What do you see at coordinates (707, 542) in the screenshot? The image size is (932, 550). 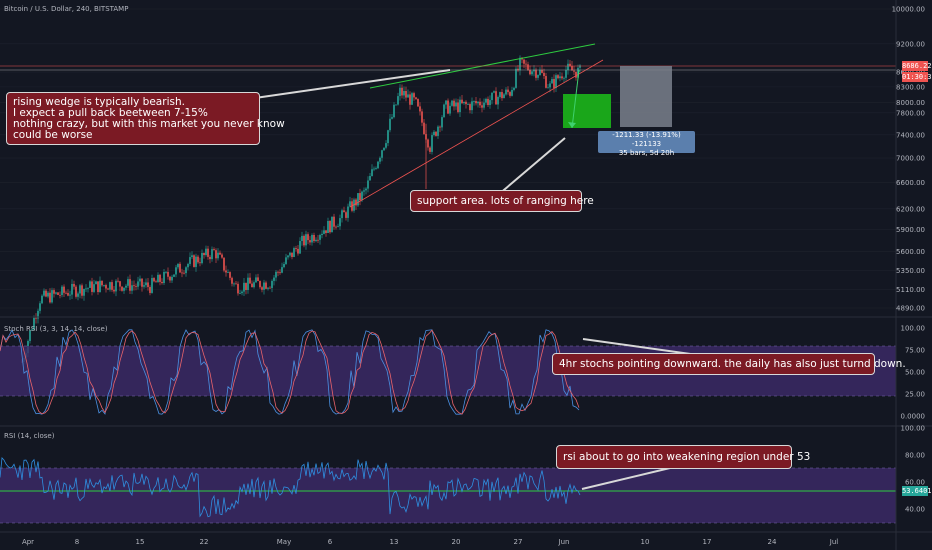 I see `time-tick-label: 17` at bounding box center [707, 542].